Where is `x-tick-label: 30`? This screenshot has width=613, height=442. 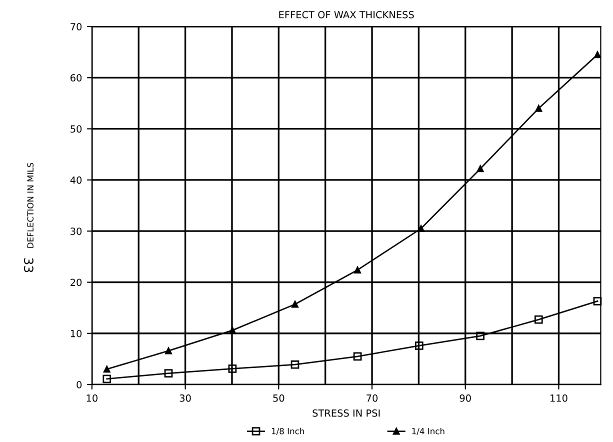
x-tick-label: 30 is located at coordinates (185, 398).